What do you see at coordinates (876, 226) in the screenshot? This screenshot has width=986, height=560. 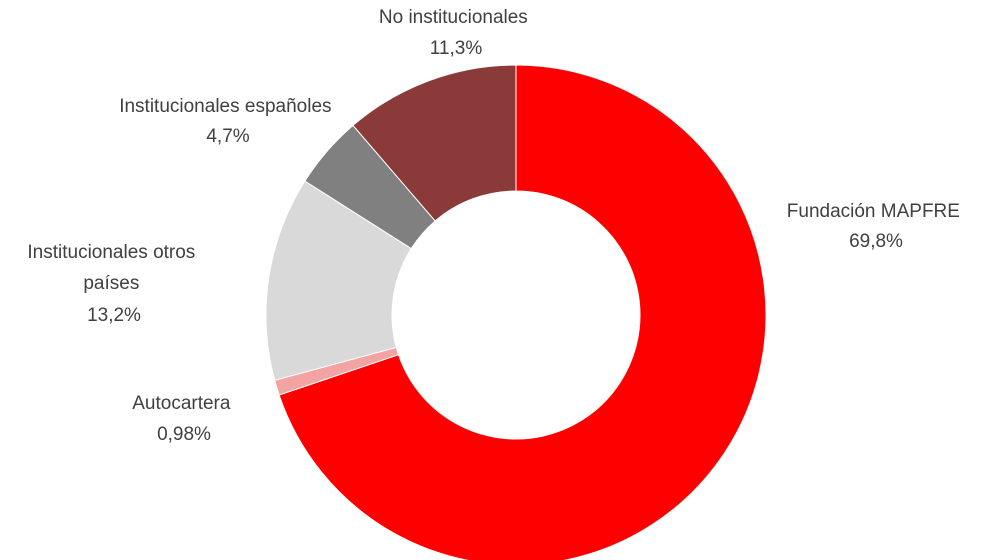 I see `slice-label-fundacion-mapfre: Fundación MAPFRE 69,8%` at bounding box center [876, 226].